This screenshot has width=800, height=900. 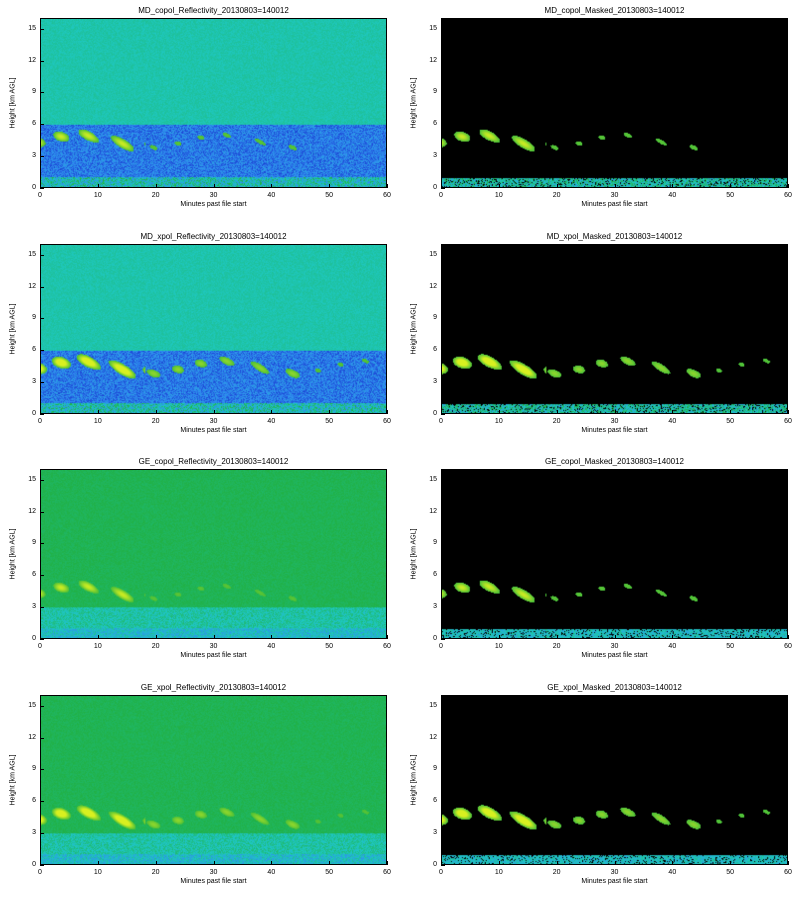 What do you see at coordinates (213, 236) in the screenshot?
I see `chart-title: MD_xpol_Reflectivity_20130803=140012` at bounding box center [213, 236].